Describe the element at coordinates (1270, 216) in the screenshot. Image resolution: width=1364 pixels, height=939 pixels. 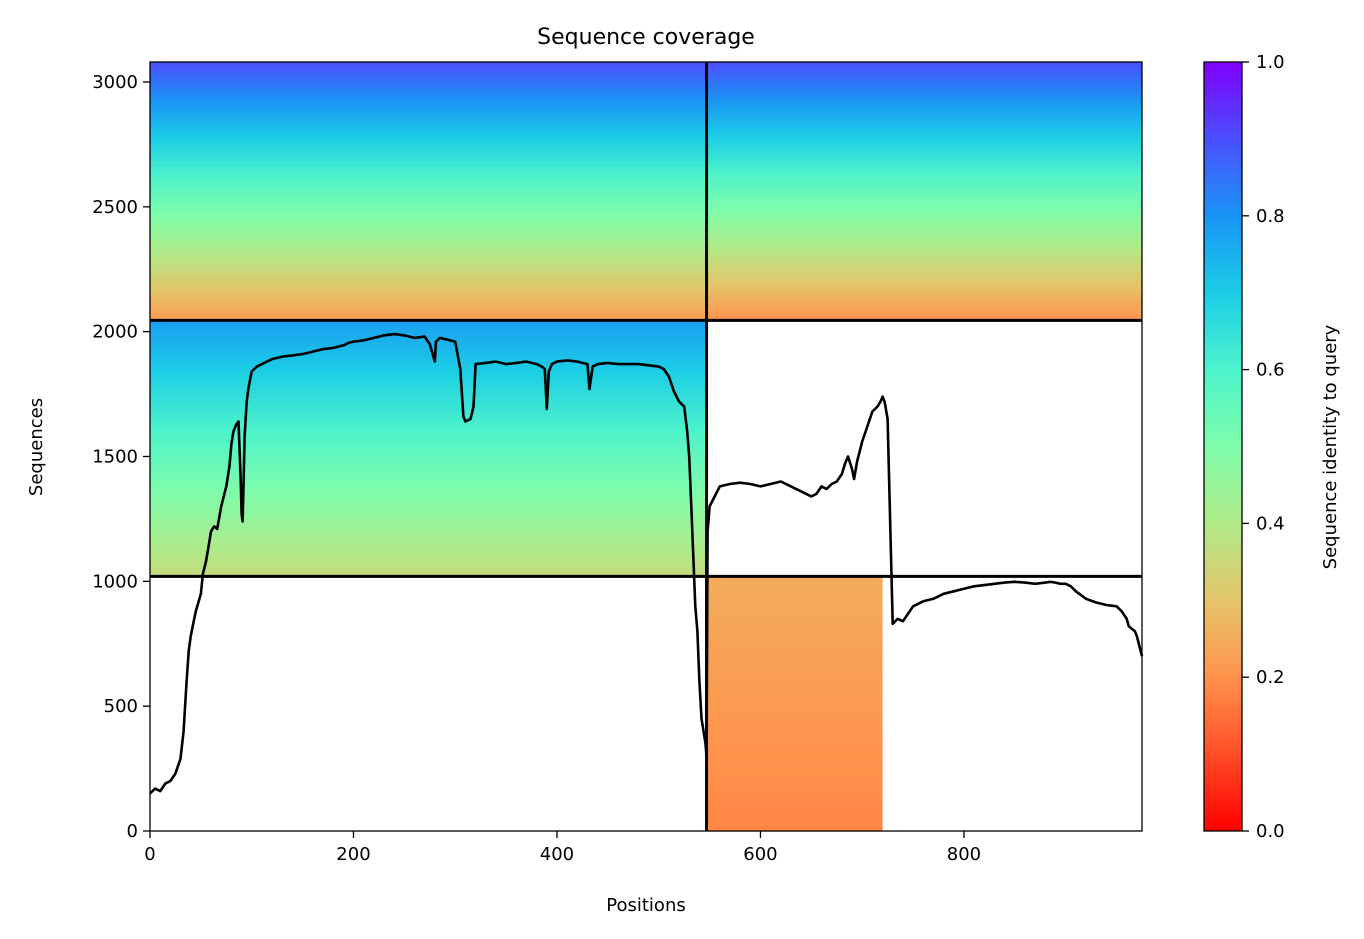
I see `colorbar-tick-label: 0.8` at that location.